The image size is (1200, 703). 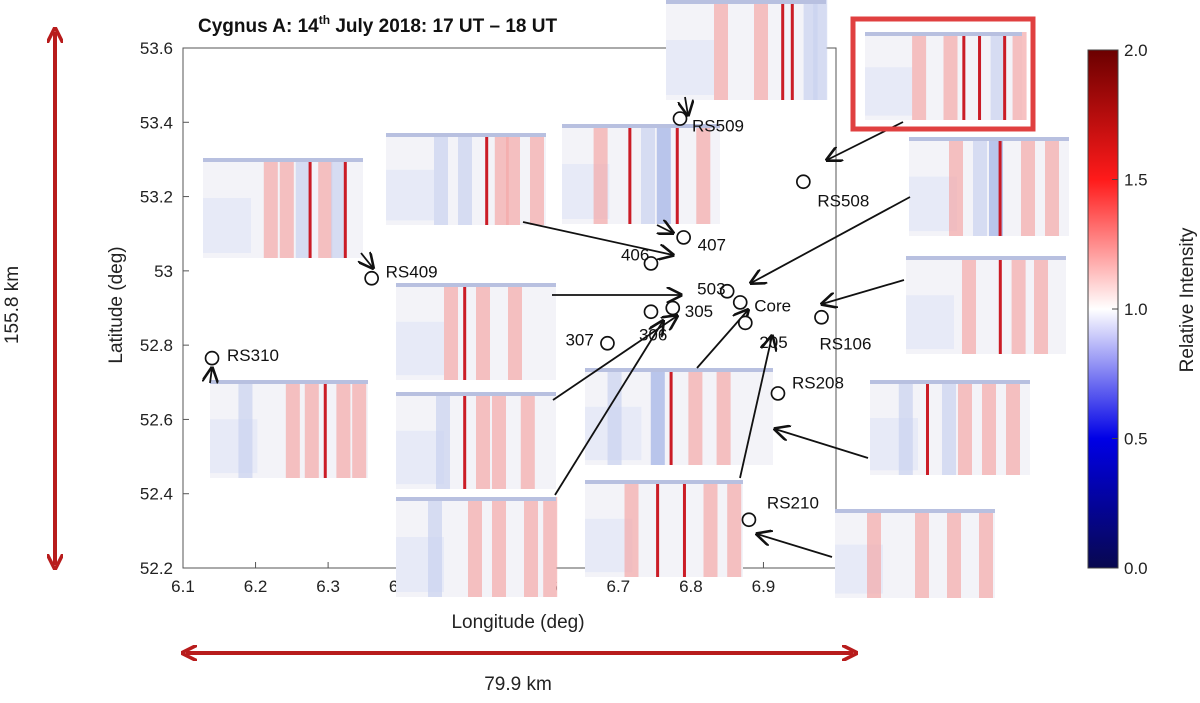 What do you see at coordinates (1136, 568) in the screenshot?
I see `colorbar-tick-label: 0.0` at bounding box center [1136, 568].